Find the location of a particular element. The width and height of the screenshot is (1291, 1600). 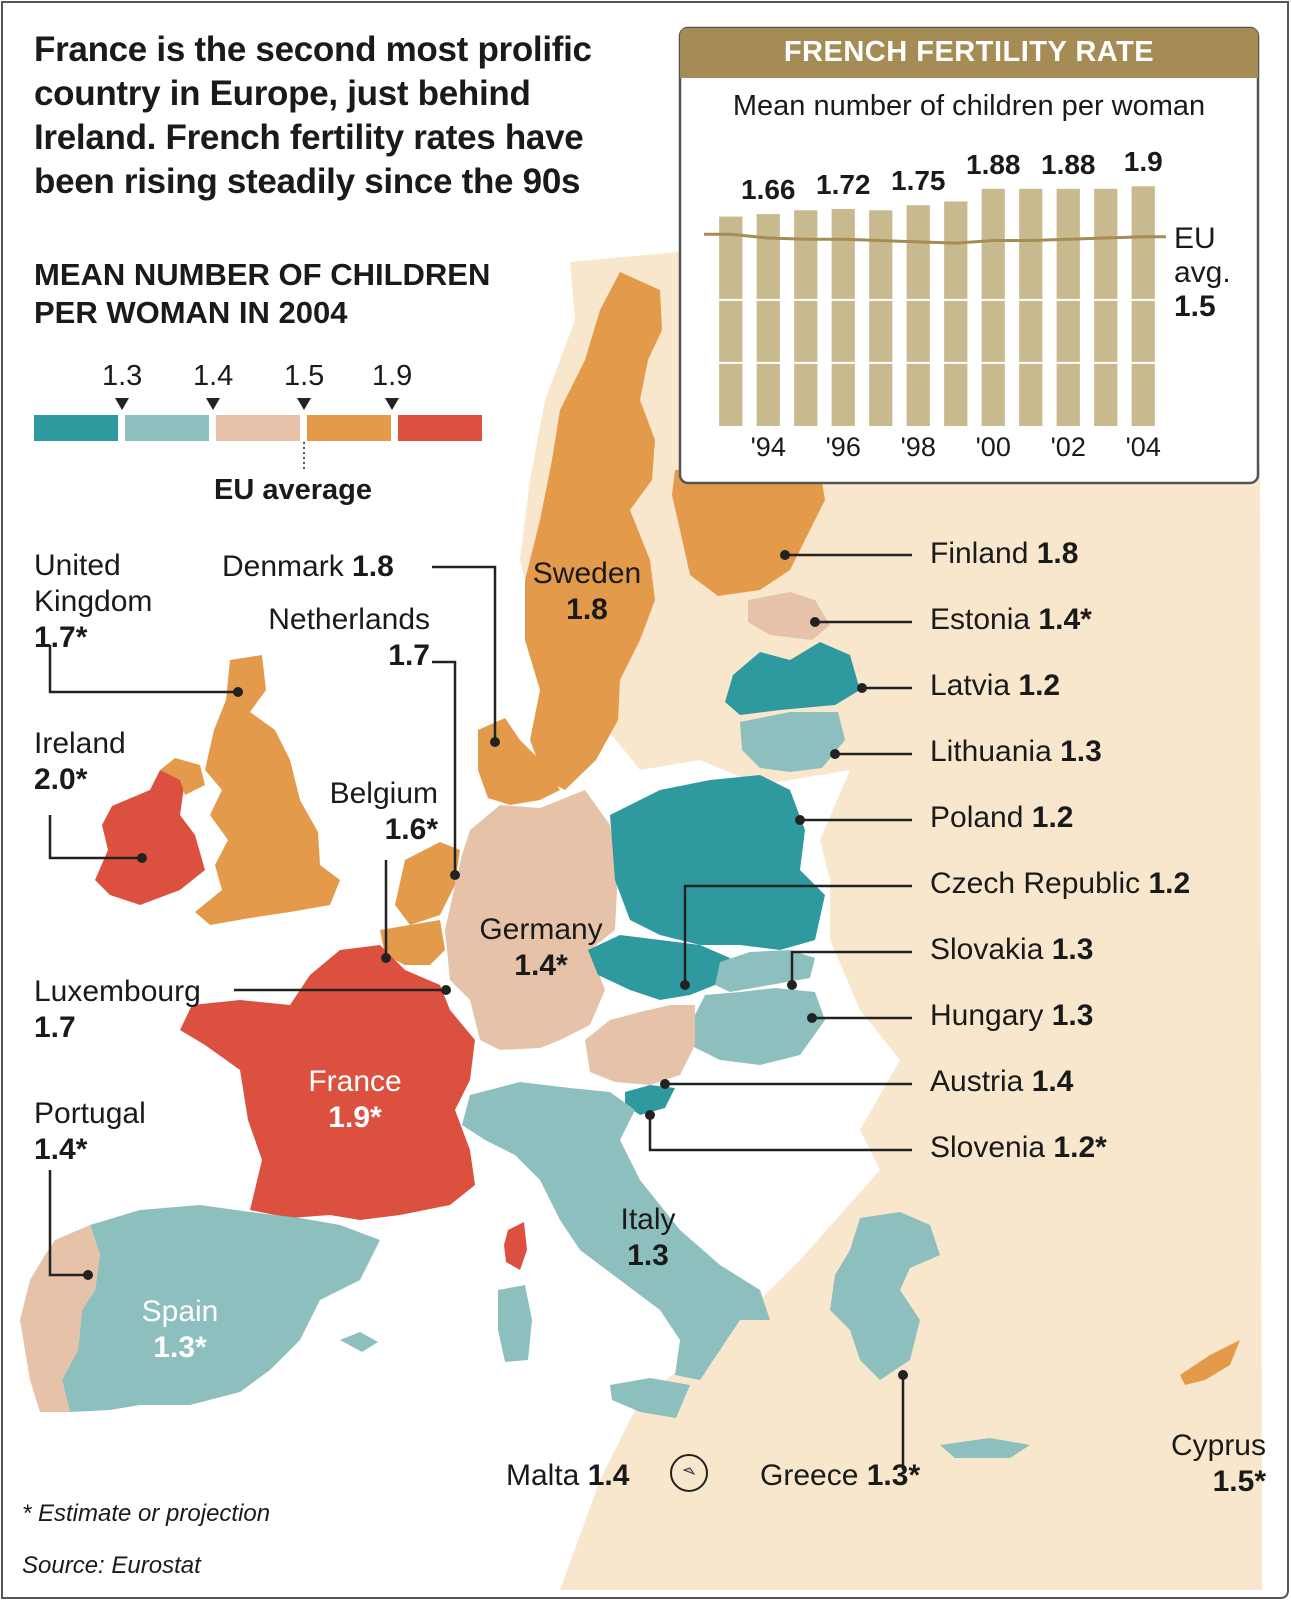

label-sweden: Sweden 1.8 is located at coordinates (587, 591).